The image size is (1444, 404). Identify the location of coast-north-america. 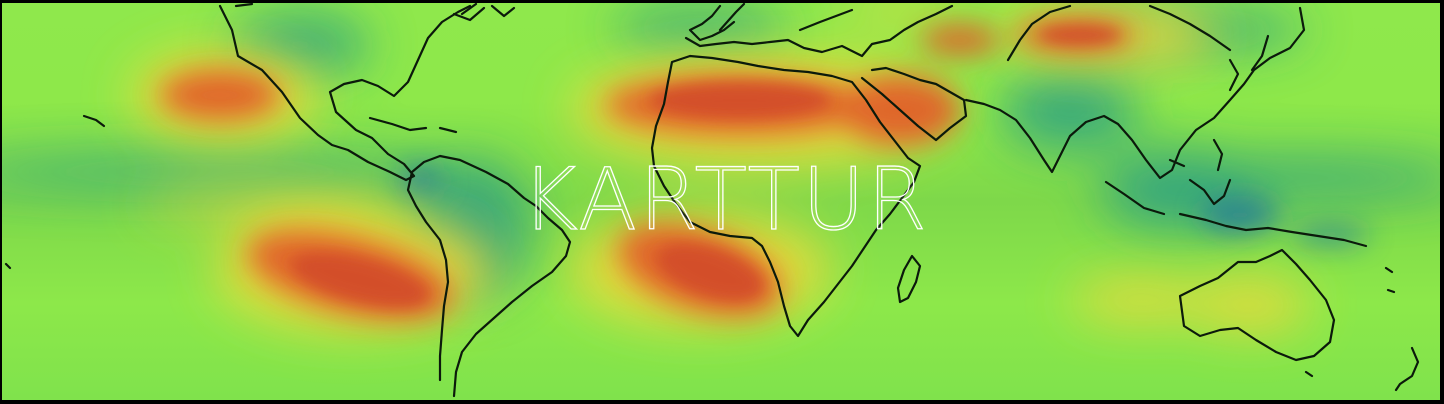
(345, 93).